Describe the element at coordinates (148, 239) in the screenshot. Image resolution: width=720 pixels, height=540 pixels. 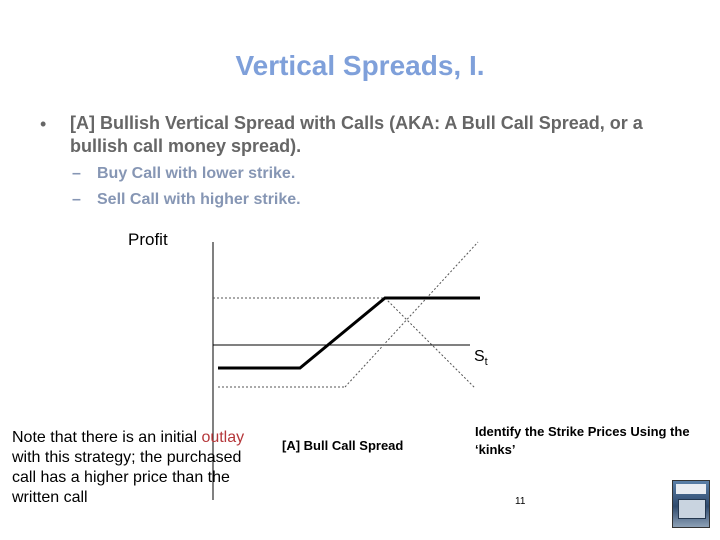
I see `profit-axis-label: Profit` at that location.